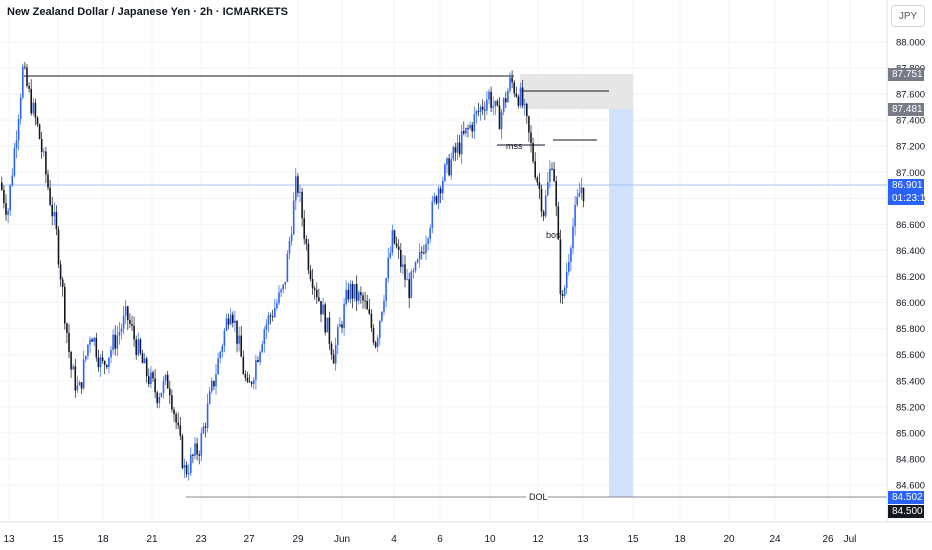 The width and height of the screenshot is (932, 550). Describe the element at coordinates (910, 277) in the screenshot. I see `price-tick-label: 86.200` at that location.